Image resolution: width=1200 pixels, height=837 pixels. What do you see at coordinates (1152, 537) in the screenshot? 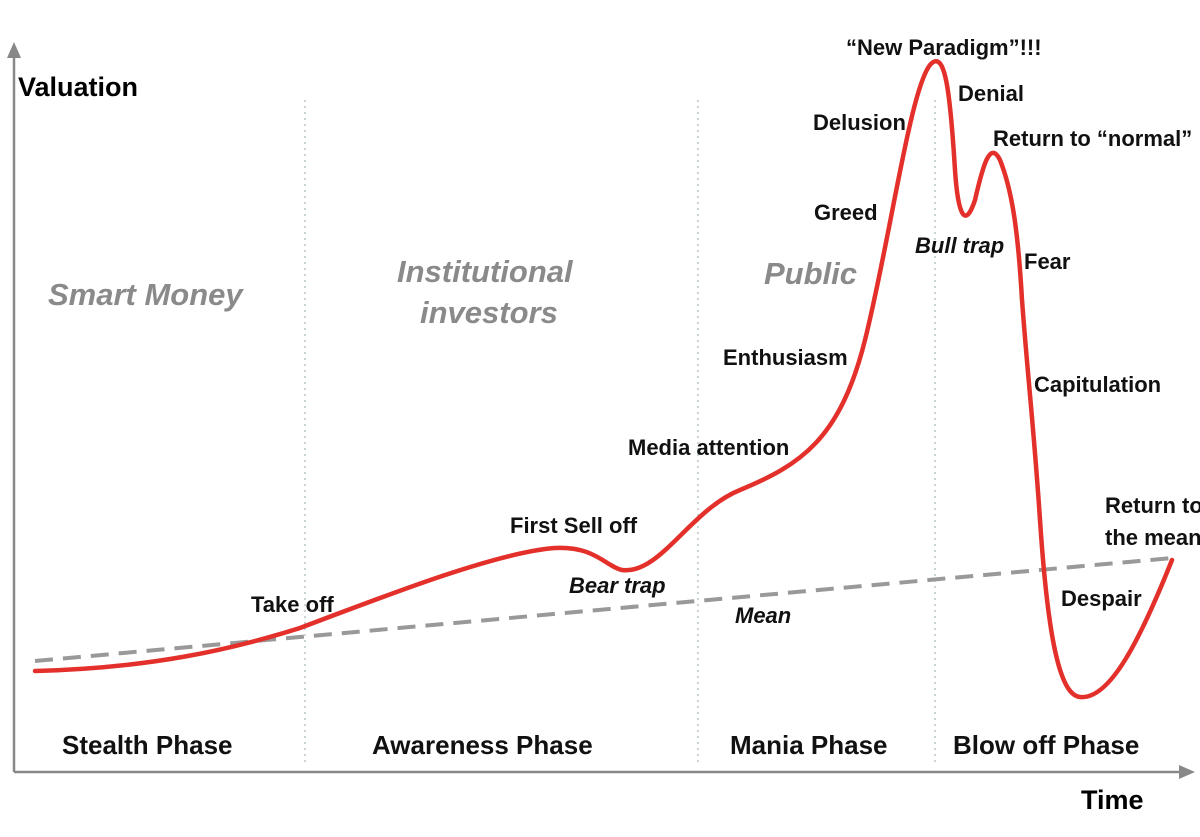
I see `label-return-mean-line2: the mean` at bounding box center [1152, 537].